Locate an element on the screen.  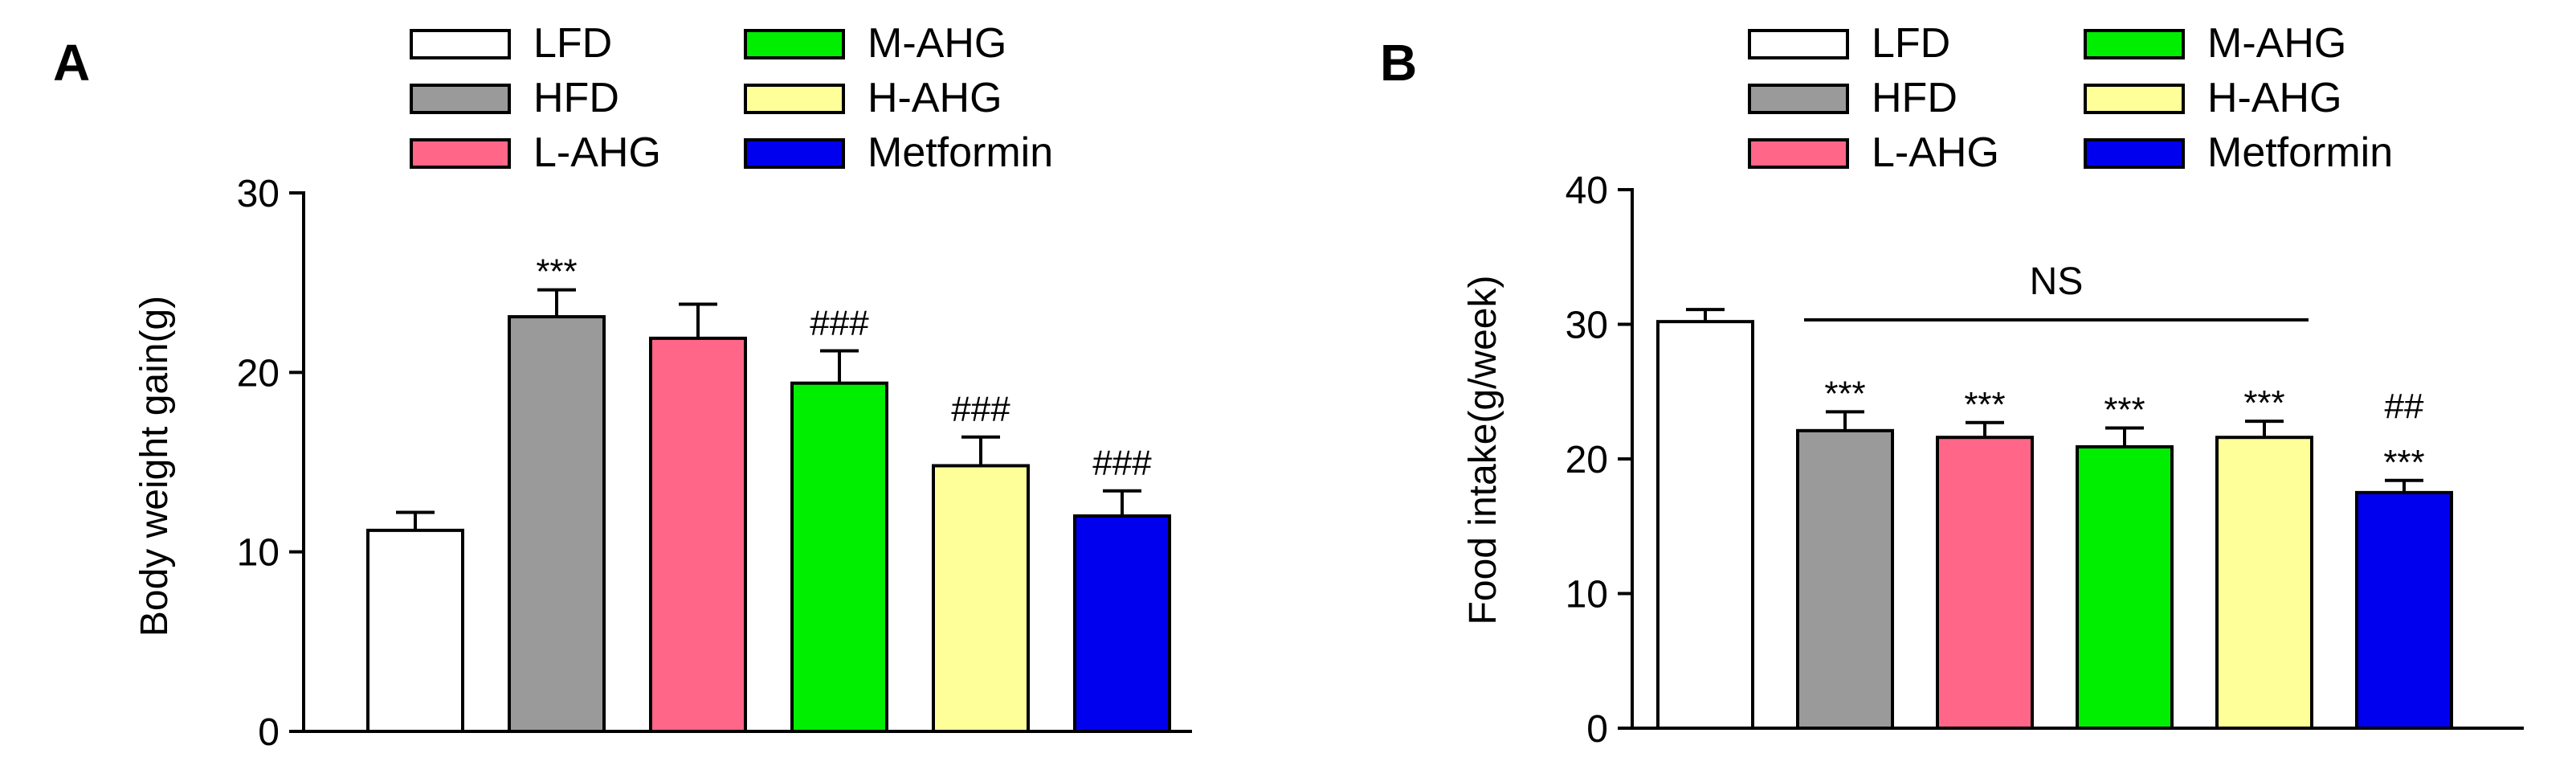
panel-b-significance-label: ## is located at coordinates (2404, 407).